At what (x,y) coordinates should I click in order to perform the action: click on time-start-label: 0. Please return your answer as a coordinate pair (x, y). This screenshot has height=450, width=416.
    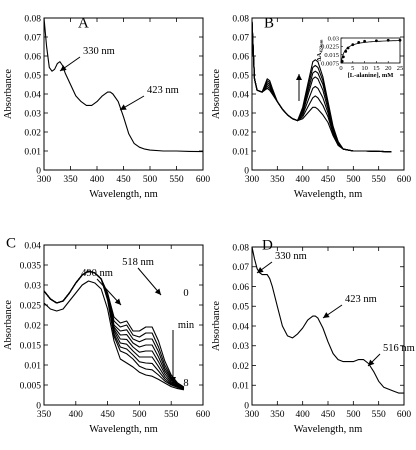
    Looking at the image, I should click on (185, 293).